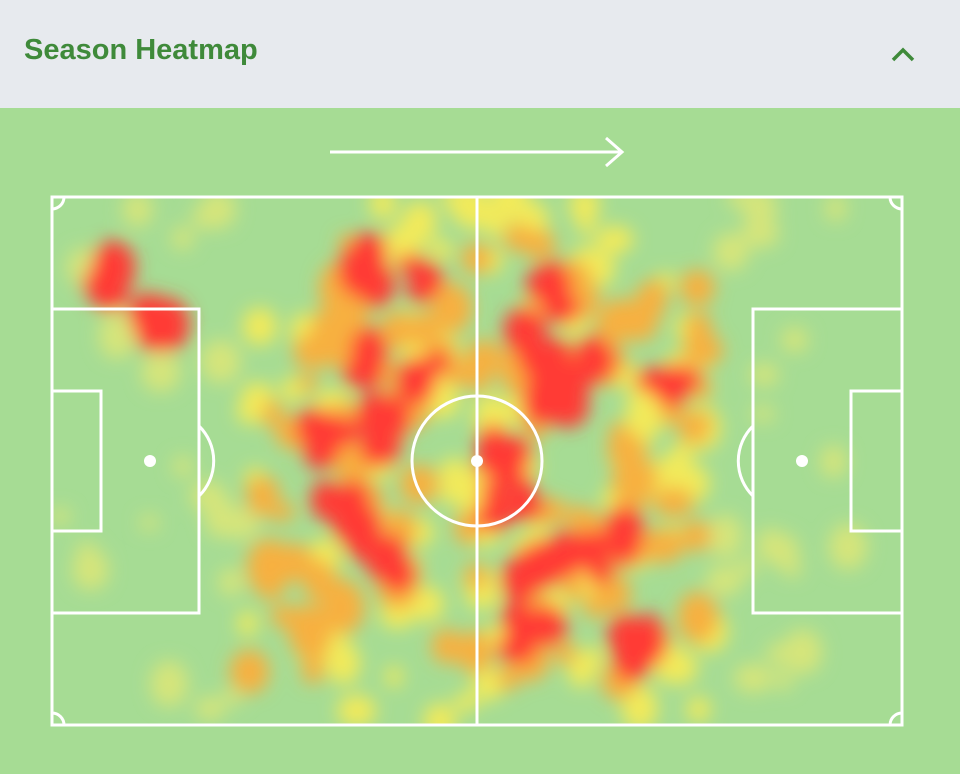  I want to click on collapse-toggle, so click(904, 55).